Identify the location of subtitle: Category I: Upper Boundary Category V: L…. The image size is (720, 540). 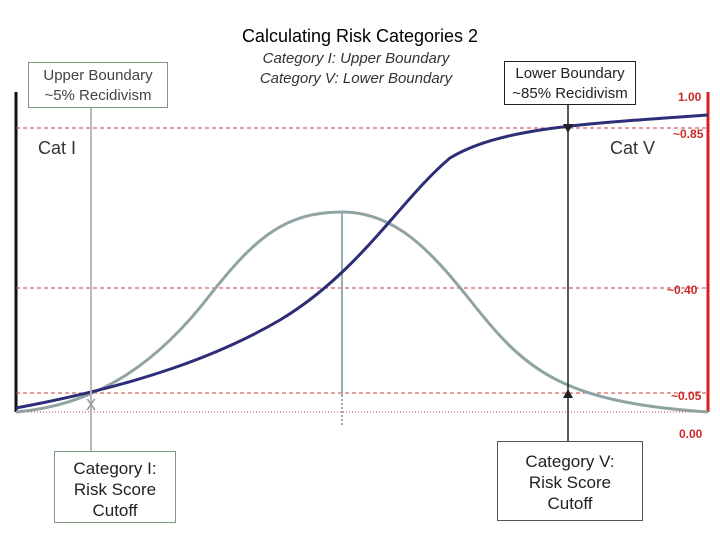
(356, 69).